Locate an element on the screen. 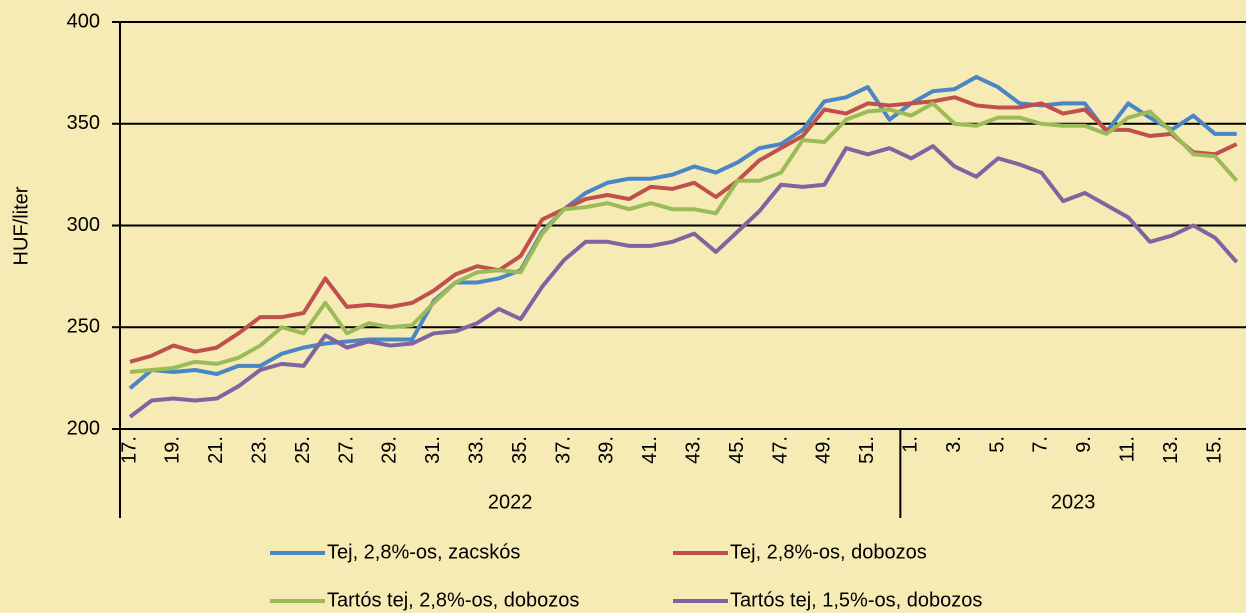  x-tick-label: 43. is located at coordinates (693, 450).